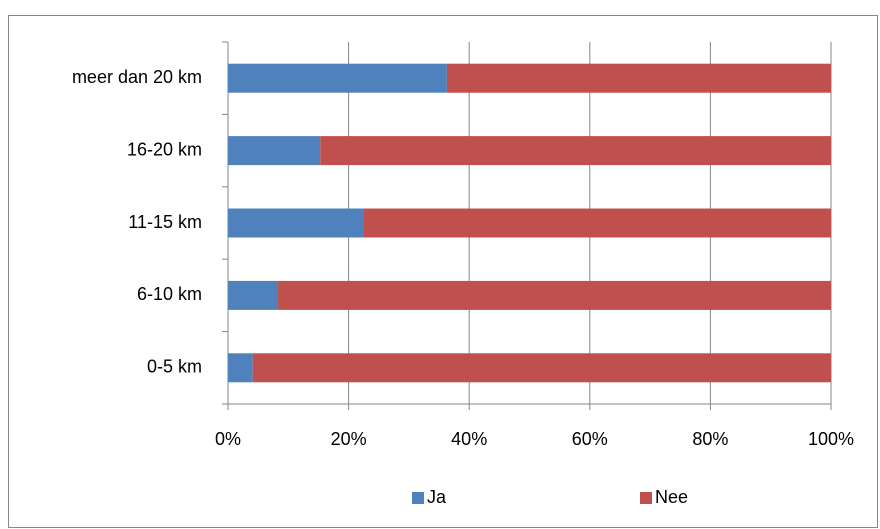 The width and height of the screenshot is (880, 529). I want to click on x-tick-label: 0%, so click(228, 439).